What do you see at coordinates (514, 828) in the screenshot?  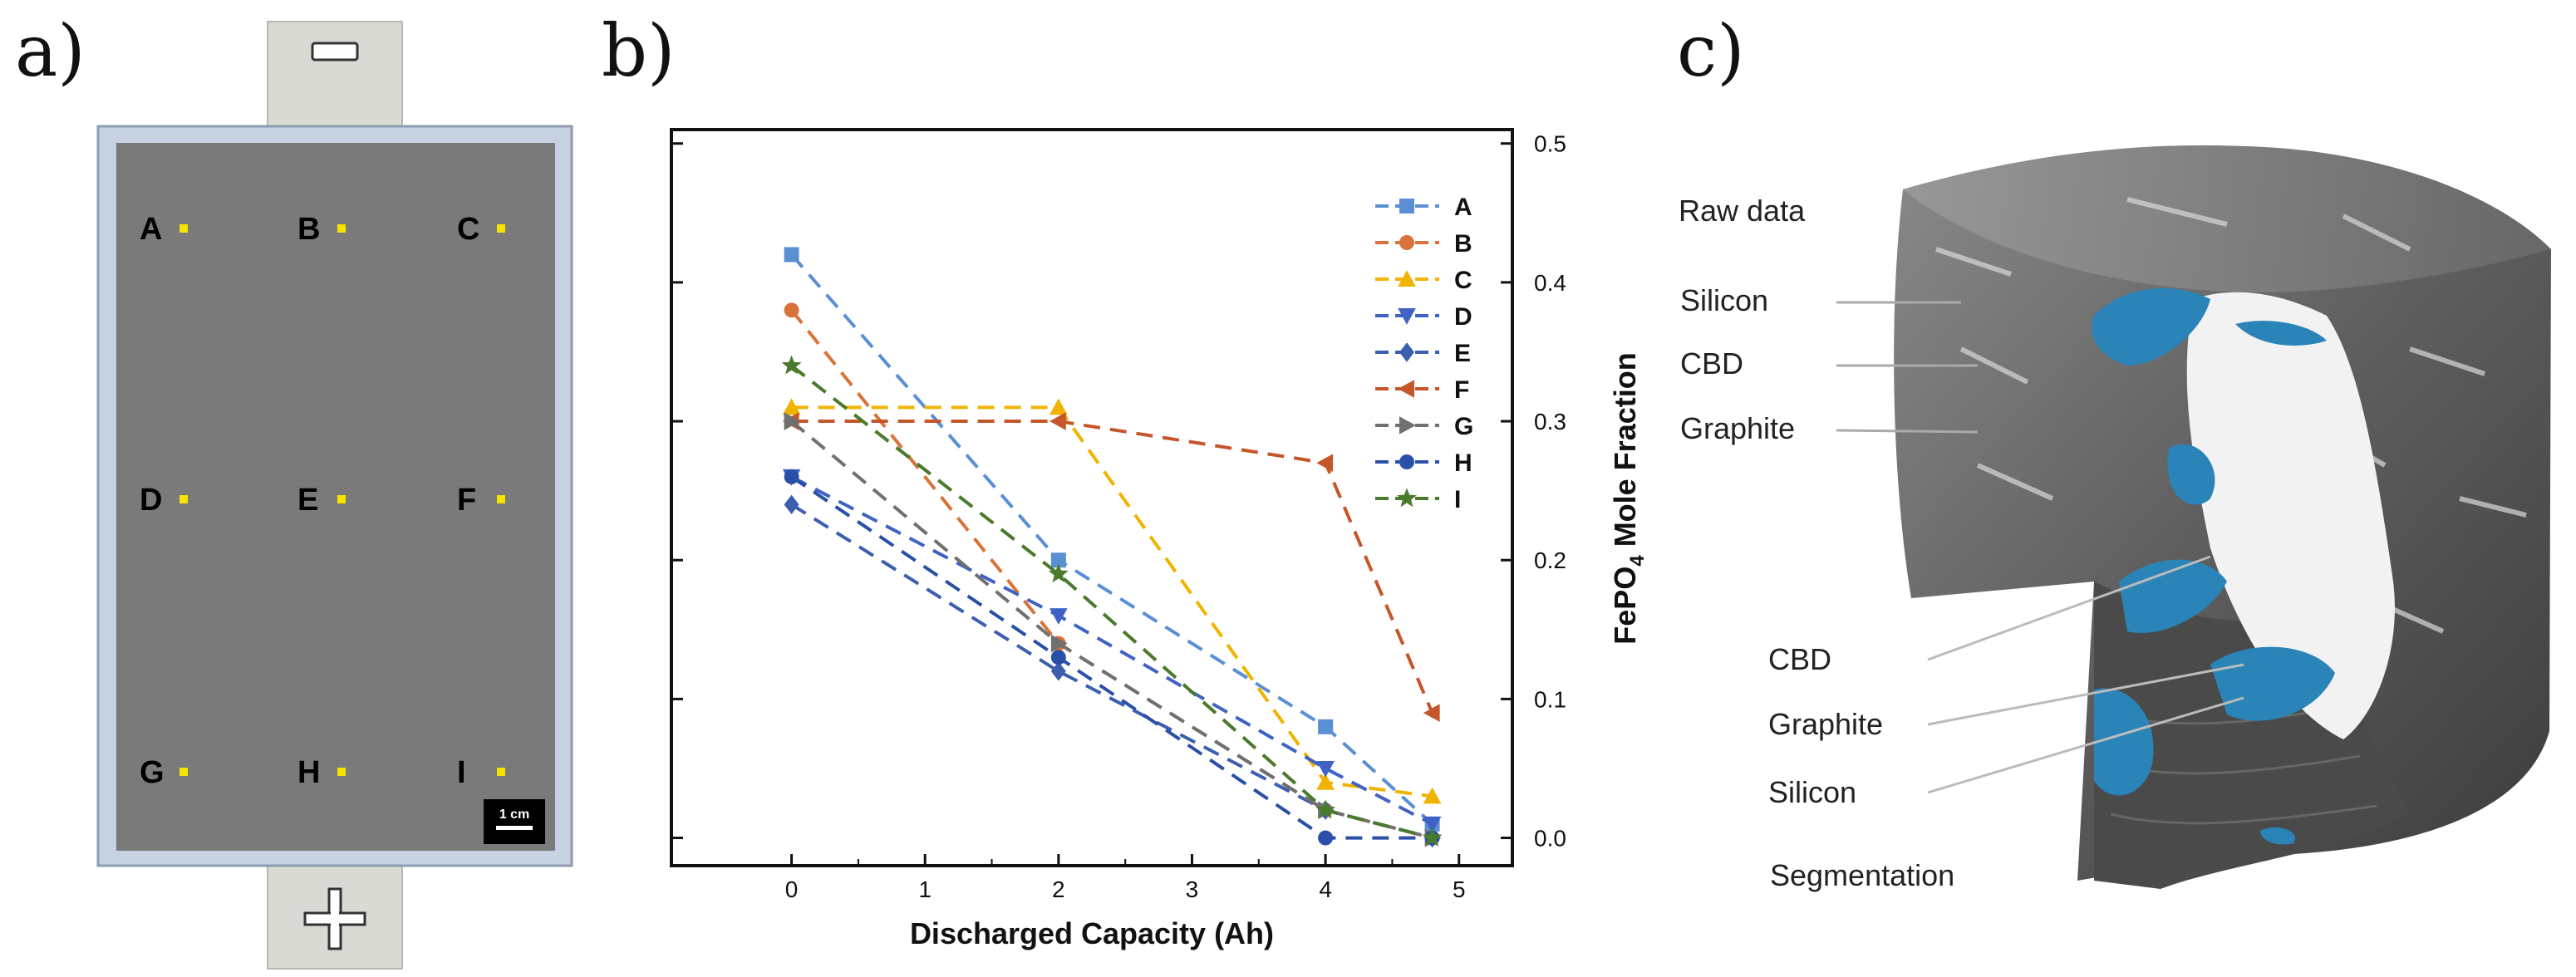 I see `scale-bar-line` at bounding box center [514, 828].